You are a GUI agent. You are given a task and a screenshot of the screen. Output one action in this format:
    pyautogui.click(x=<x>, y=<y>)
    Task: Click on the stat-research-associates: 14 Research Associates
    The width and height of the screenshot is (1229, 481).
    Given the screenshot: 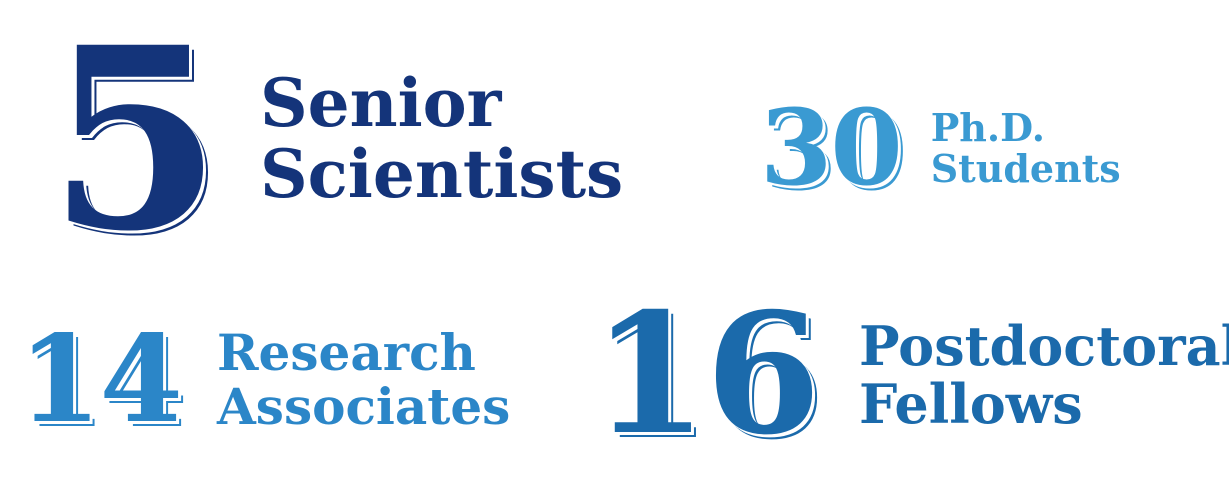 What is the action you would take?
    pyautogui.click(x=264, y=380)
    